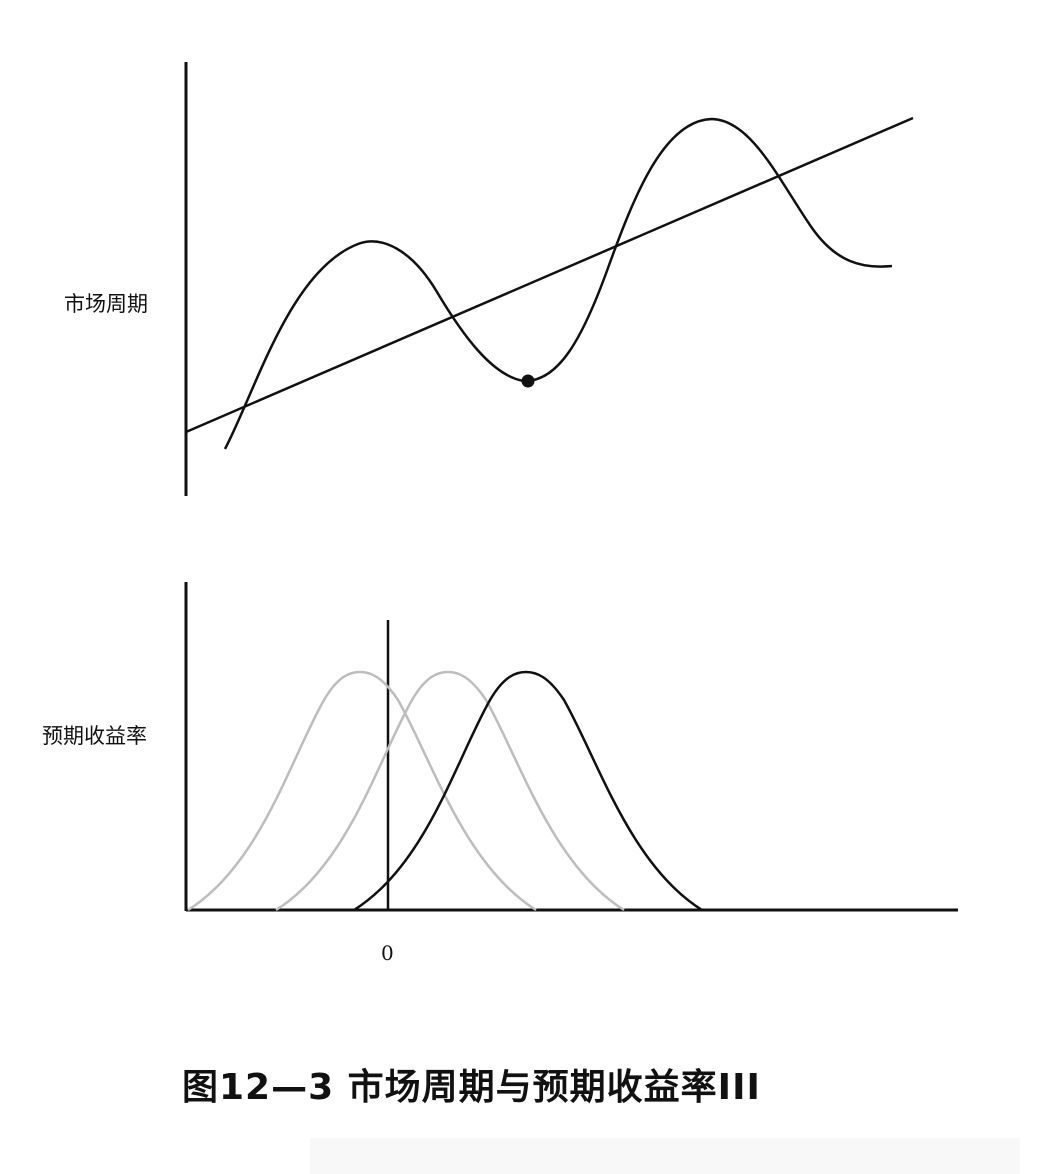 Image resolution: width=1040 pixels, height=1174 pixels. I want to click on top-y-axis-label: 市场周期, so click(106, 304).